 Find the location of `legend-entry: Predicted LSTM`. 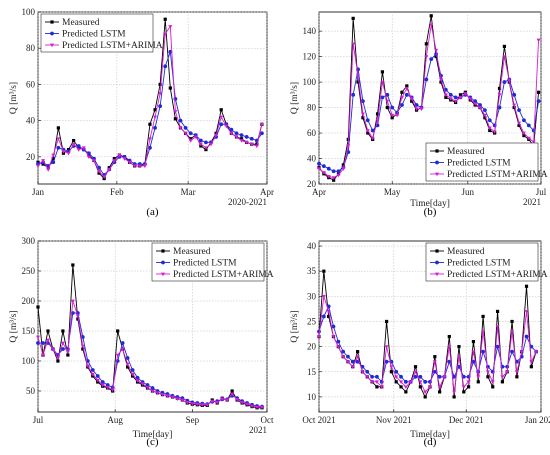

legend-entry: Predicted LSTM is located at coordinates (205, 264).